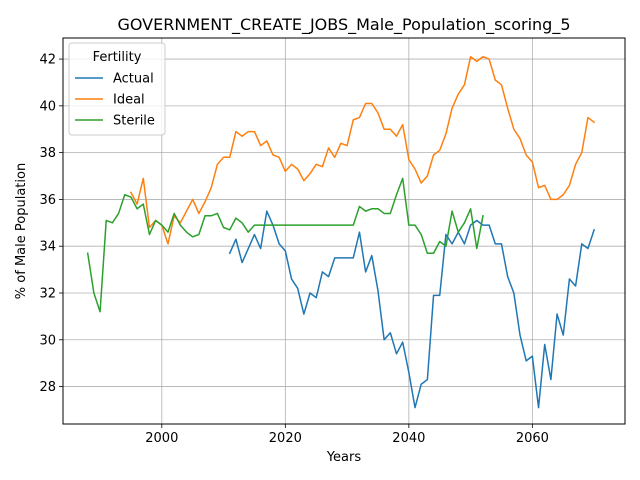 This screenshot has height=480, width=640. What do you see at coordinates (347, 435) in the screenshot?
I see `x-axis-ticks: 2000 2020 2040 2060` at bounding box center [347, 435].